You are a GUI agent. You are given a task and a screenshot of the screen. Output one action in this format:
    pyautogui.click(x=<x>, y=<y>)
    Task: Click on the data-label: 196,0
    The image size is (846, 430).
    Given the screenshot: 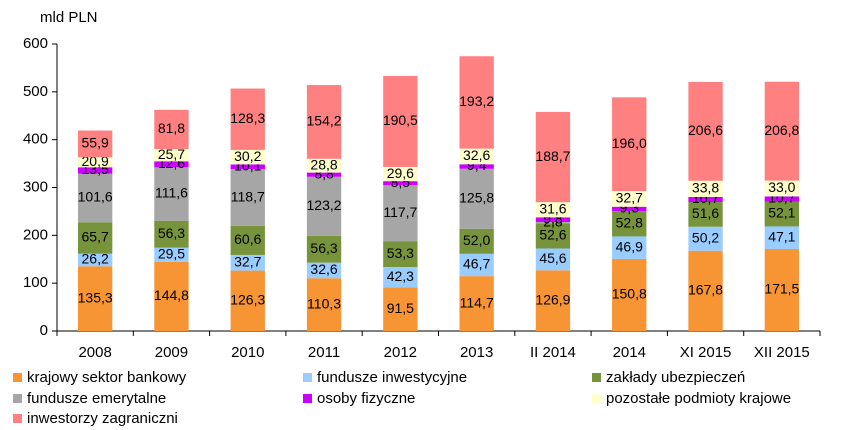 What is the action you would take?
    pyautogui.click(x=629, y=143)
    